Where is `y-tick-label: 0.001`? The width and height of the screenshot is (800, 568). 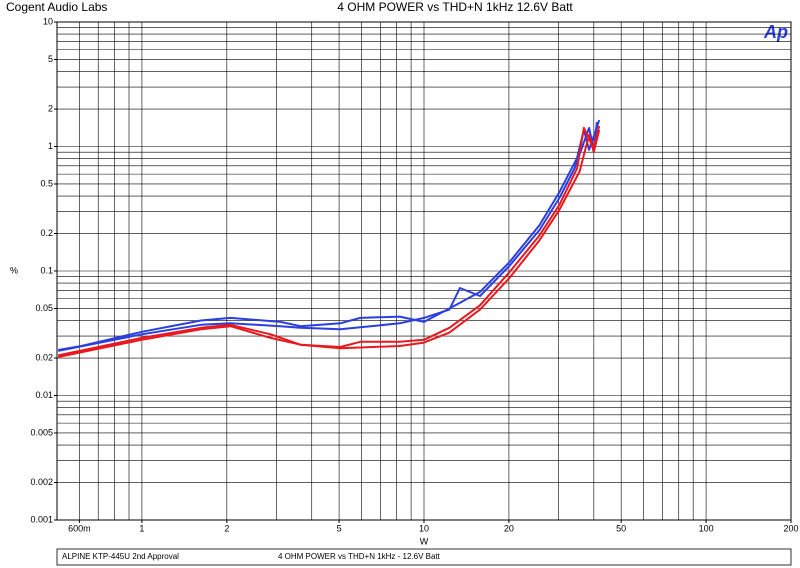
y-tick-label: 0.001 is located at coordinates (41, 519).